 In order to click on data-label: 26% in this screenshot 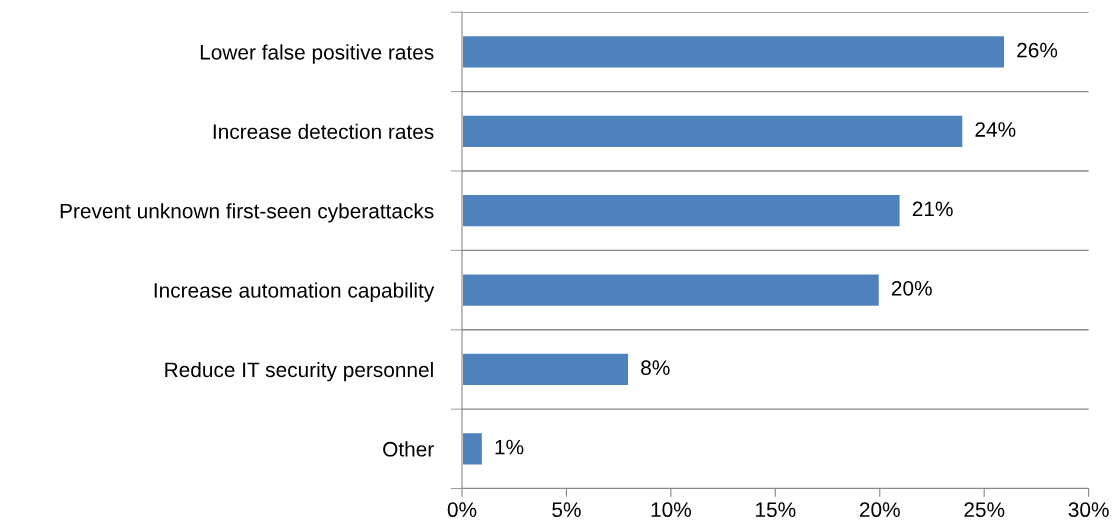, I will do `click(1037, 50)`.